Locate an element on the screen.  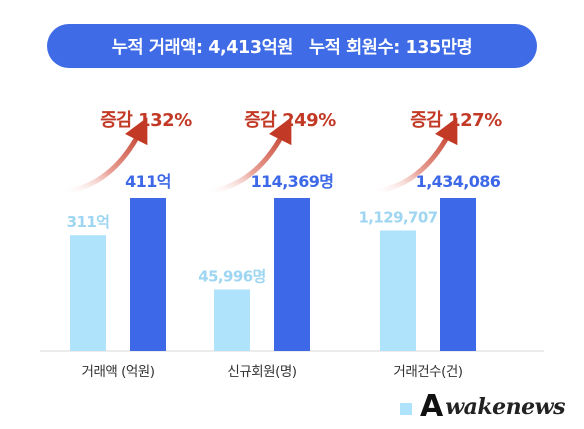
watermark-text: wakenews is located at coordinates (505, 407).